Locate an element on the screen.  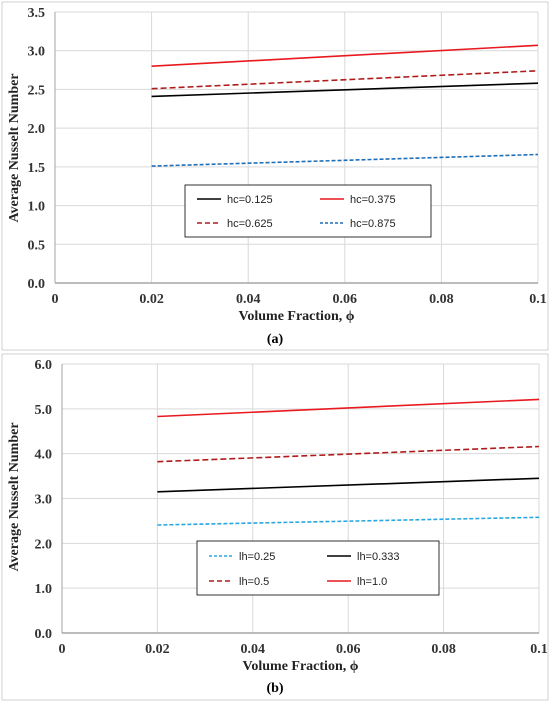
y-tick-label: 1.5 is located at coordinates (37, 168).